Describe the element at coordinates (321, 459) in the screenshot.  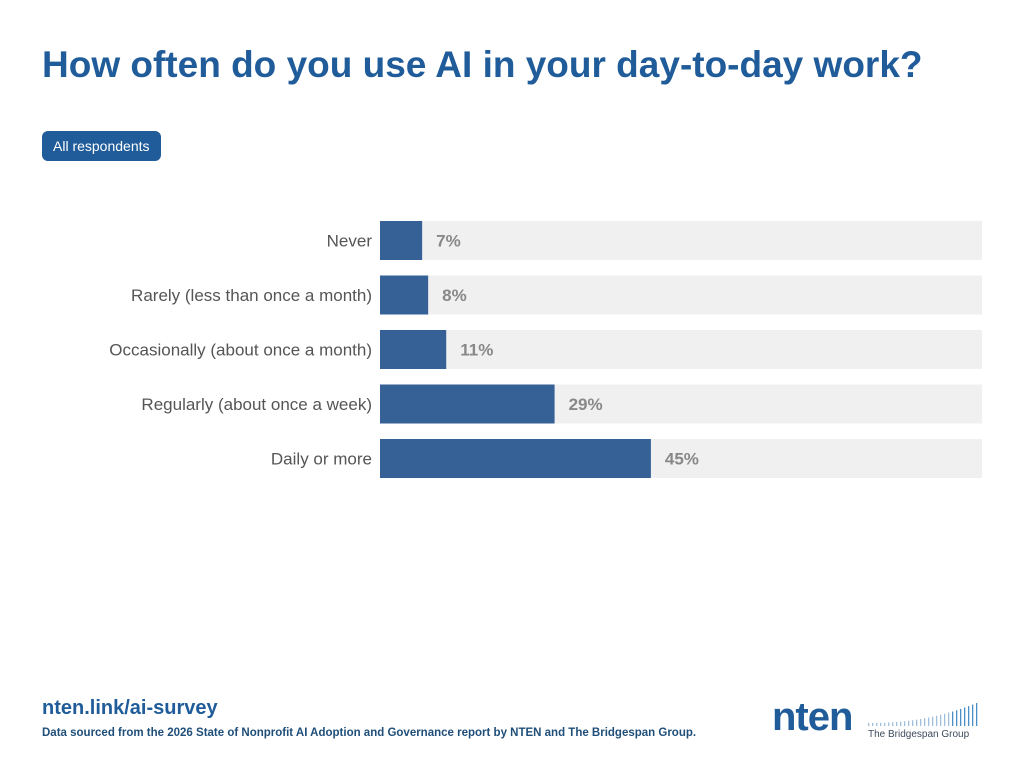
I see `category-label: Daily or more` at that location.